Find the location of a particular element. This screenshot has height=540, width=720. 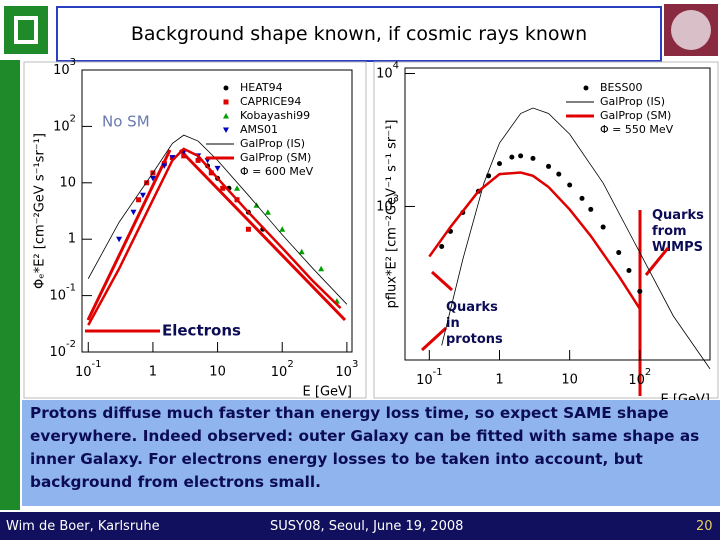

legend-label: HEAT94 is located at coordinates (261, 87).